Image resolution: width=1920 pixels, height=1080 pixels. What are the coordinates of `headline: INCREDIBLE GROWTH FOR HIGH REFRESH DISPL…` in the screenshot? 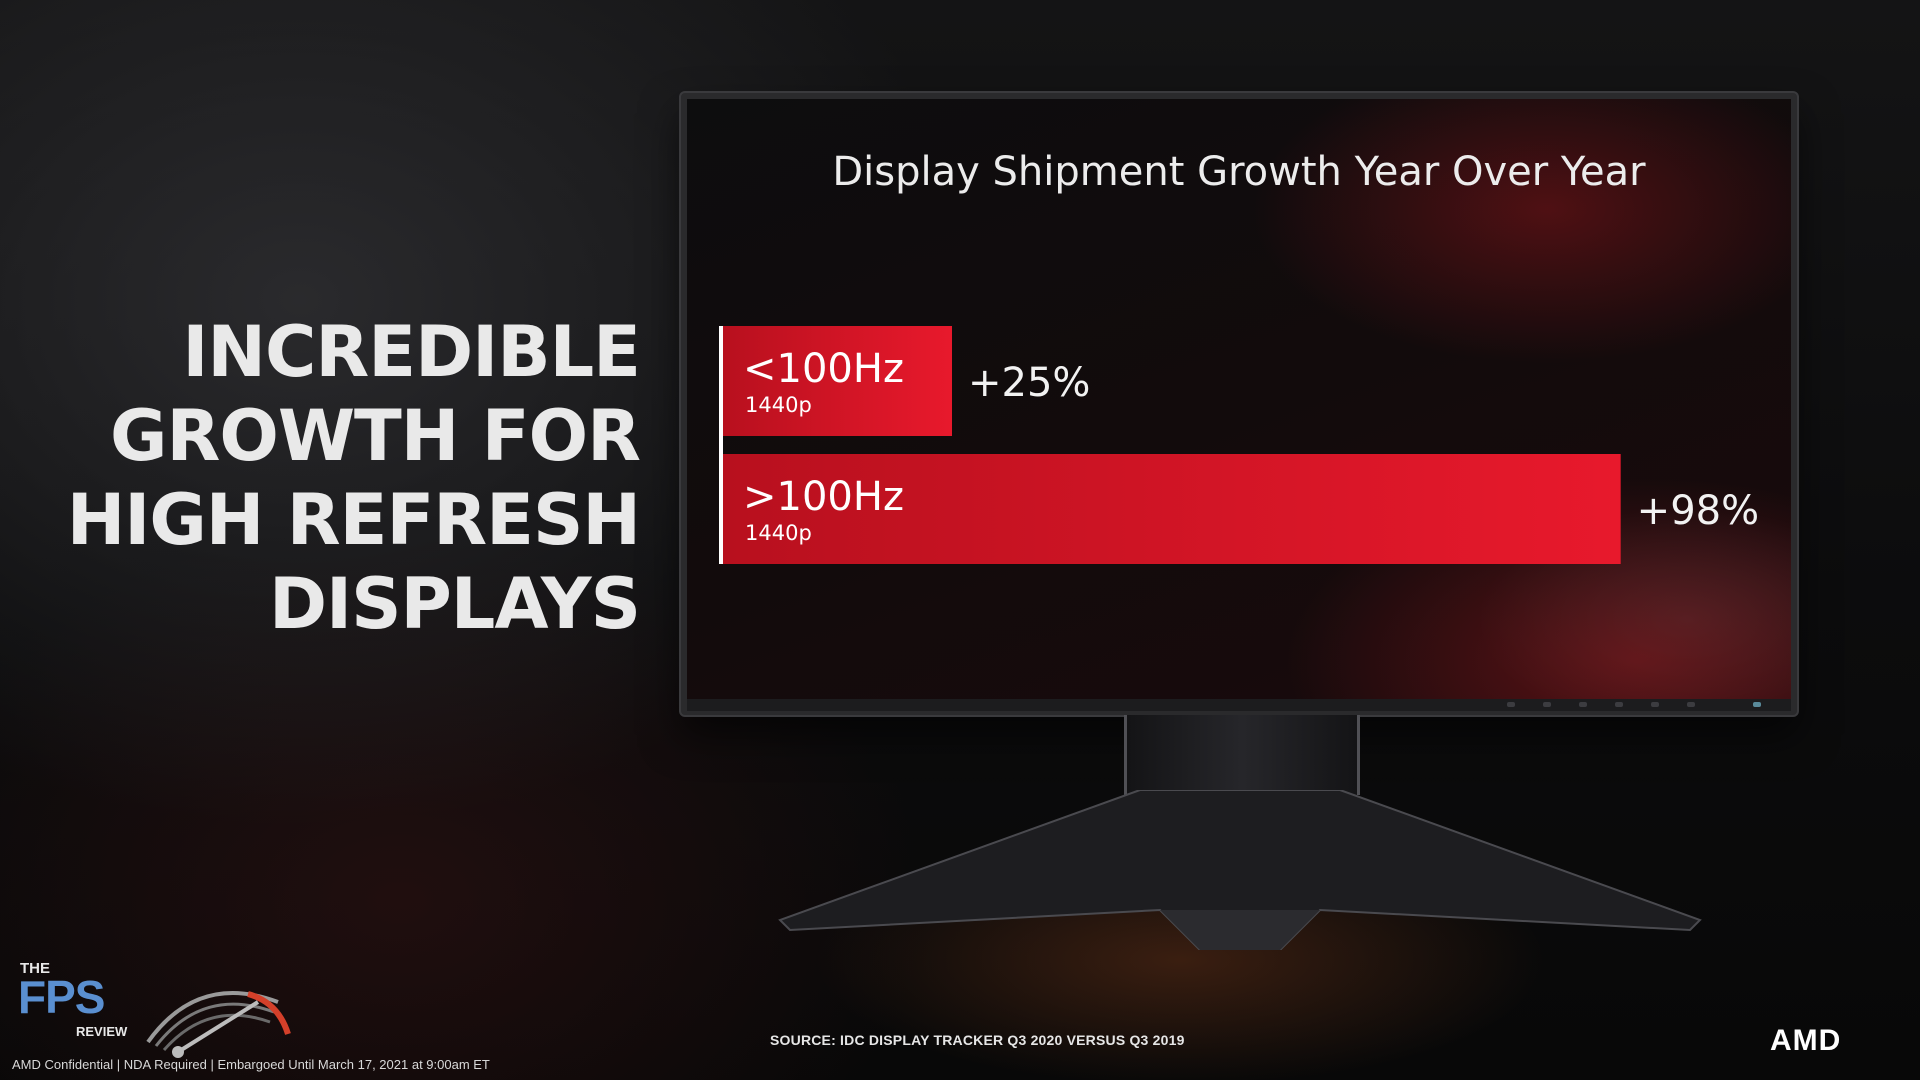 It's located at (330, 478).